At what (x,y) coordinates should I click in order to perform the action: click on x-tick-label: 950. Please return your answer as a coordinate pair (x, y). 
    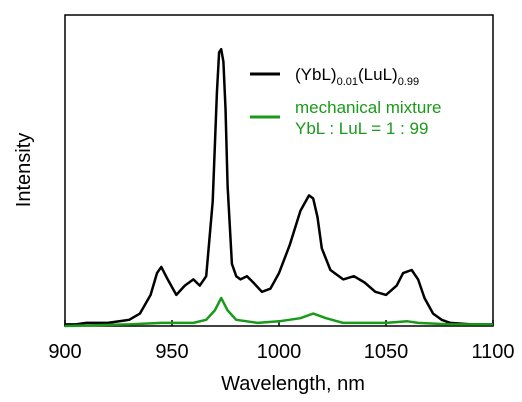
    Looking at the image, I should click on (171, 352).